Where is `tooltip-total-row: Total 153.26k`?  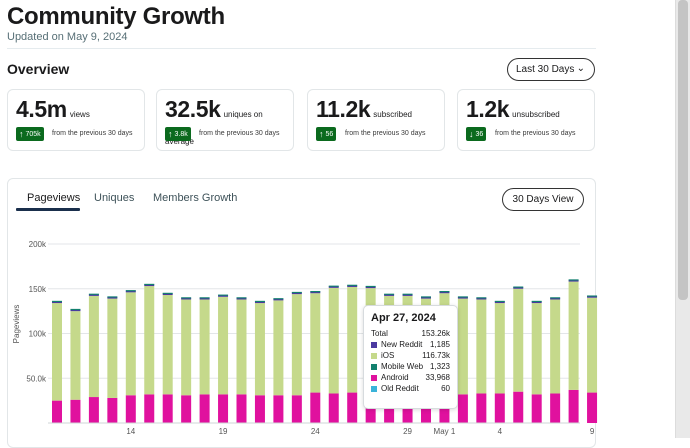
tooltip-total-row: Total 153.26k is located at coordinates (410, 333).